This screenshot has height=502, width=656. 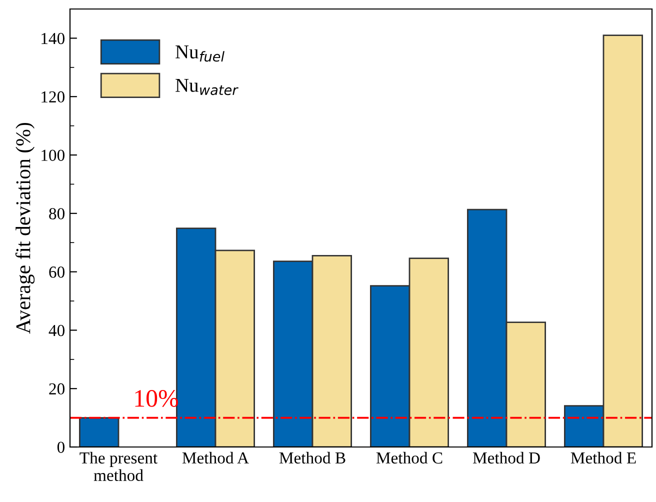 I want to click on bar, so click(x=99, y=432).